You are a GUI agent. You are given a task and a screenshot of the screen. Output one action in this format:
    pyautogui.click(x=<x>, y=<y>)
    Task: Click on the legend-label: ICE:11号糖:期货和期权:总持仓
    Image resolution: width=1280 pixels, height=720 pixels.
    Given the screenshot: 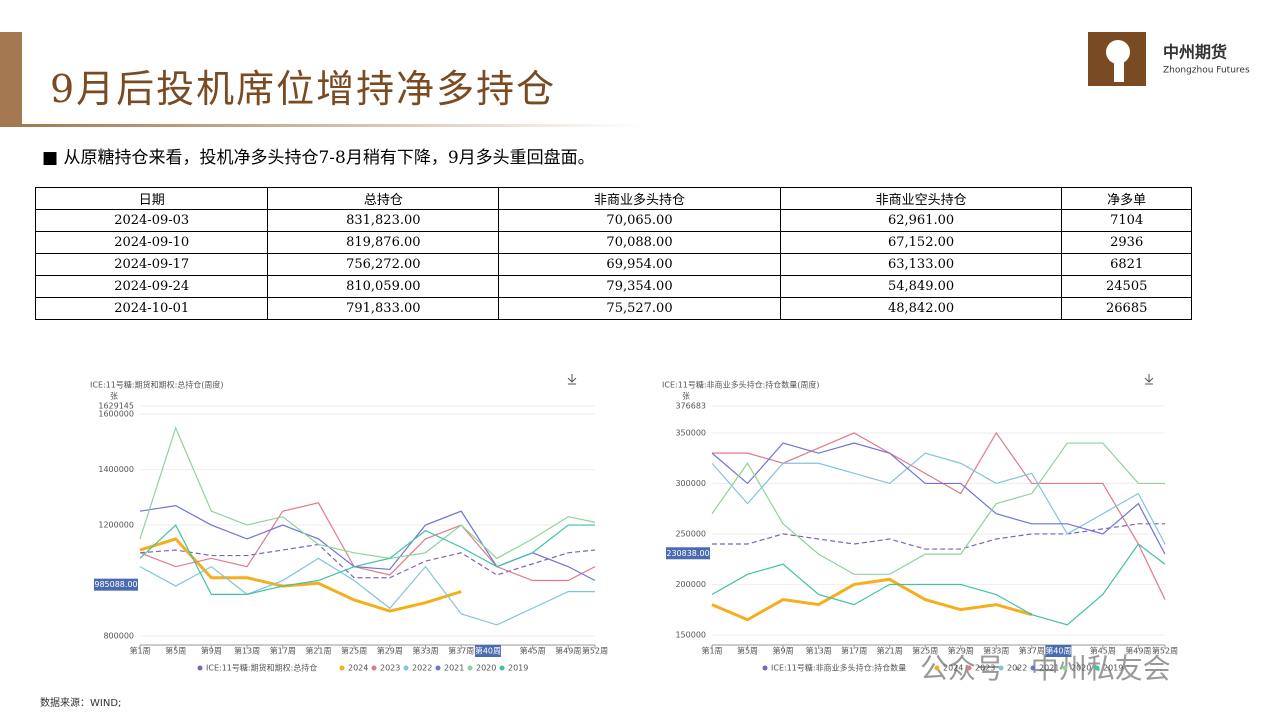 What is the action you would take?
    pyautogui.click(x=261, y=668)
    